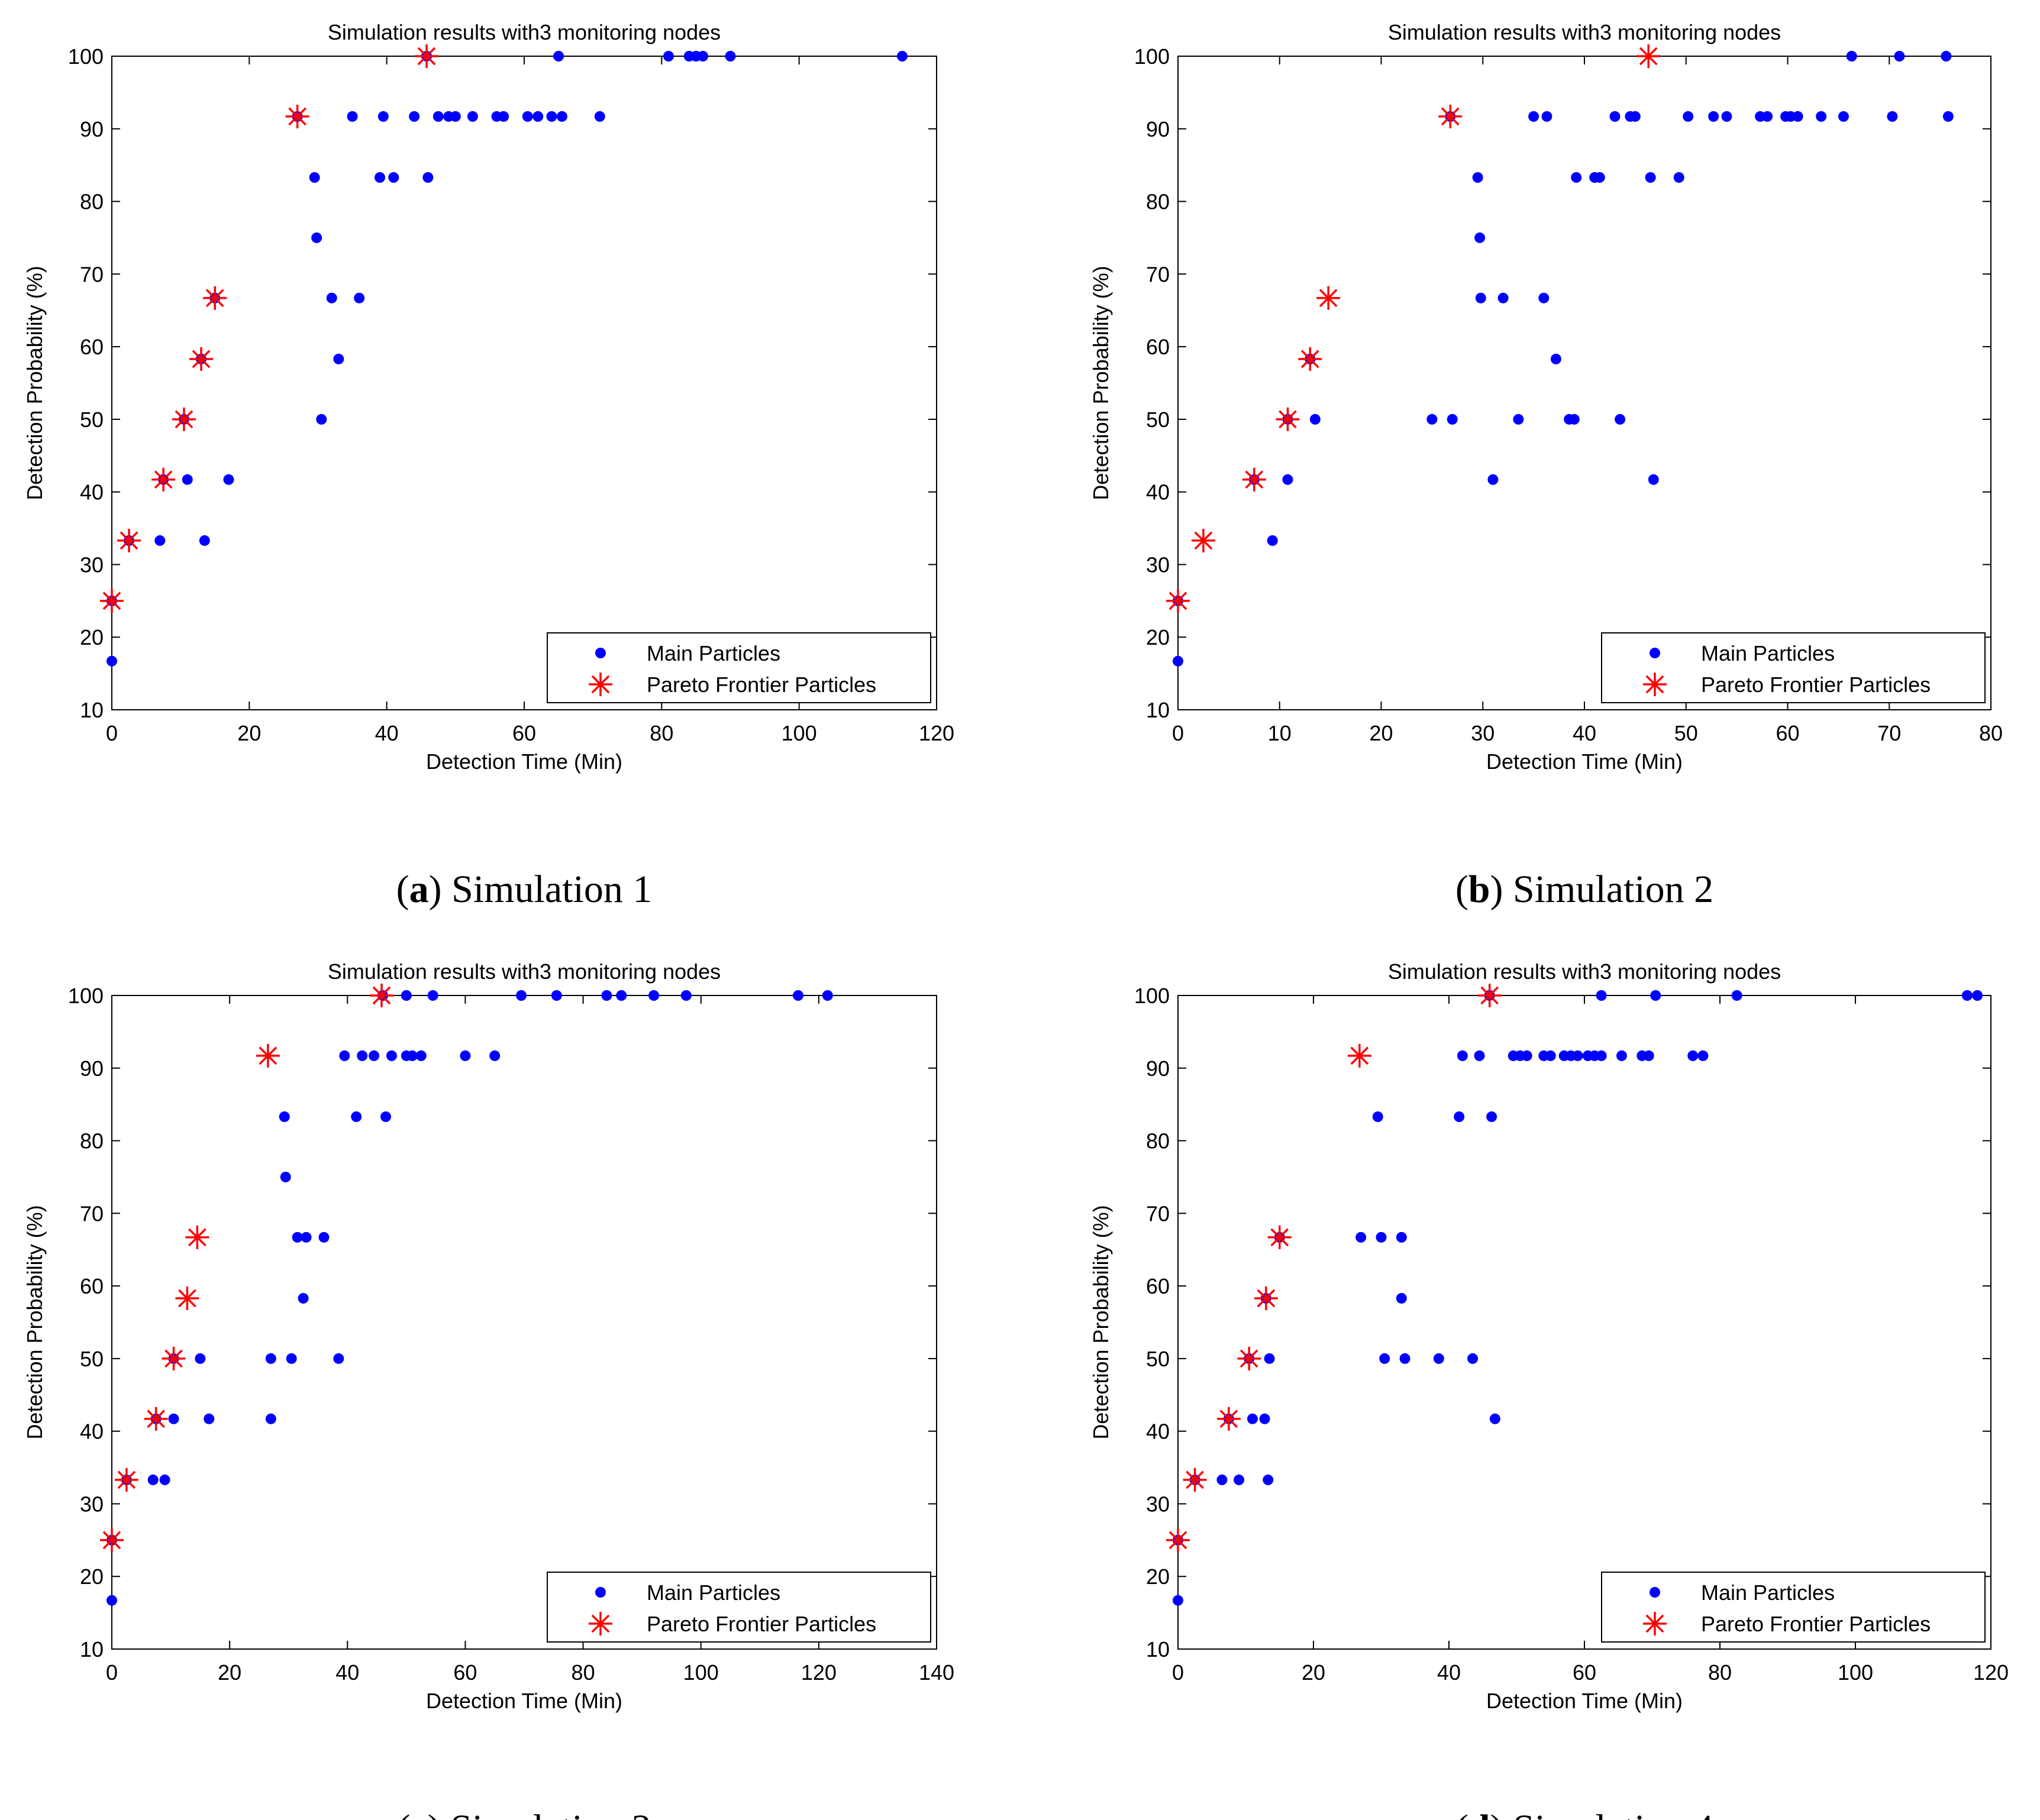 This screenshot has width=2040, height=1820. Describe the element at coordinates (92, 492) in the screenshot. I see `y-tick-label: 40` at that location.